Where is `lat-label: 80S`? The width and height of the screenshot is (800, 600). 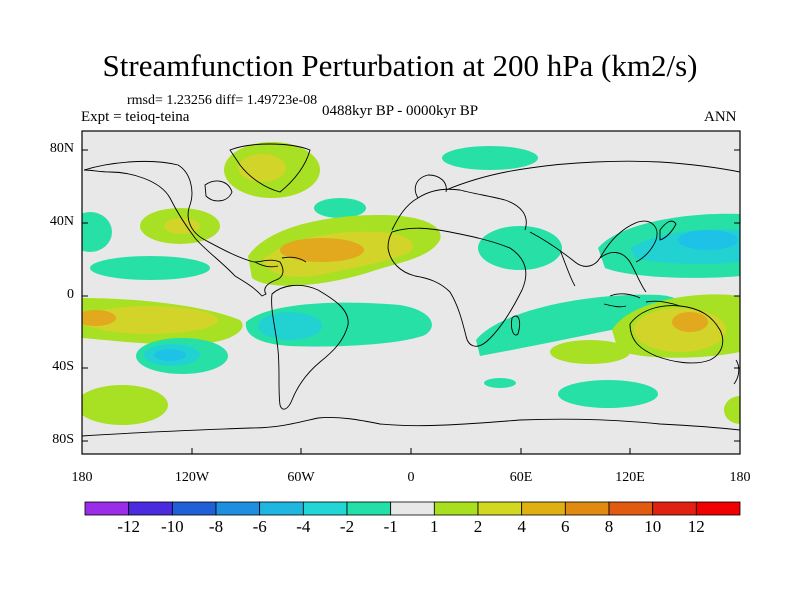 lat-label: 80S is located at coordinates (63, 439).